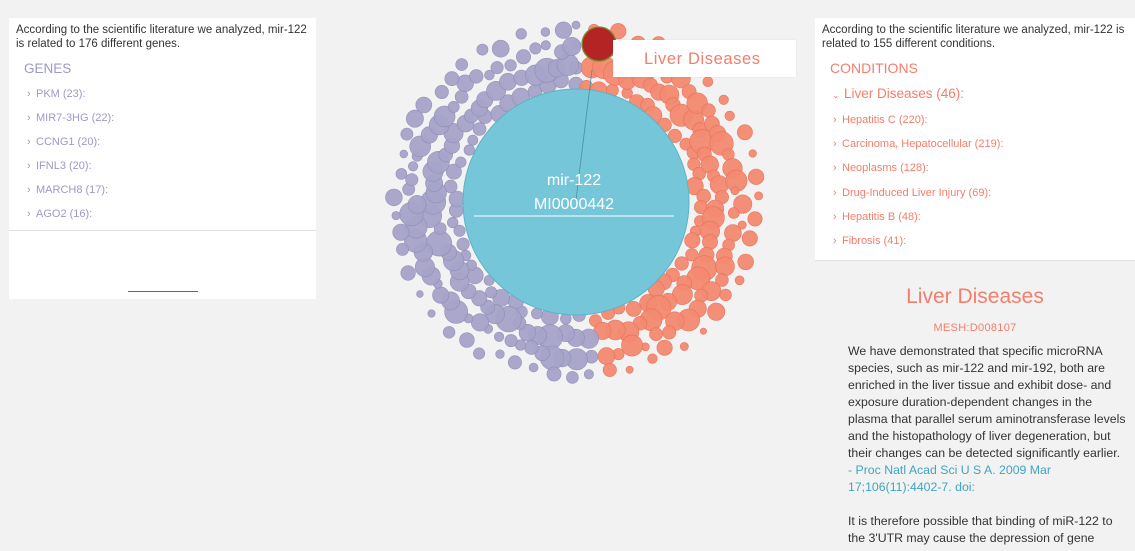  What do you see at coordinates (975, 144) in the screenshot?
I see `condition-item-carcinoma-hepatocellular: › Carcinoma, Hepatocellular (219):` at bounding box center [975, 144].